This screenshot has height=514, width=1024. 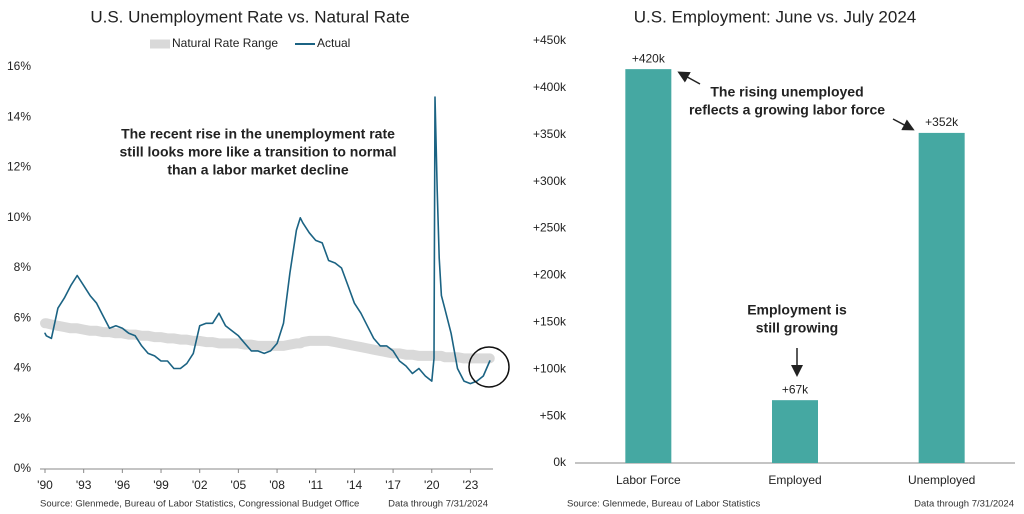 What do you see at coordinates (19, 217) in the screenshot?
I see `y-tick-label: 10%` at bounding box center [19, 217].